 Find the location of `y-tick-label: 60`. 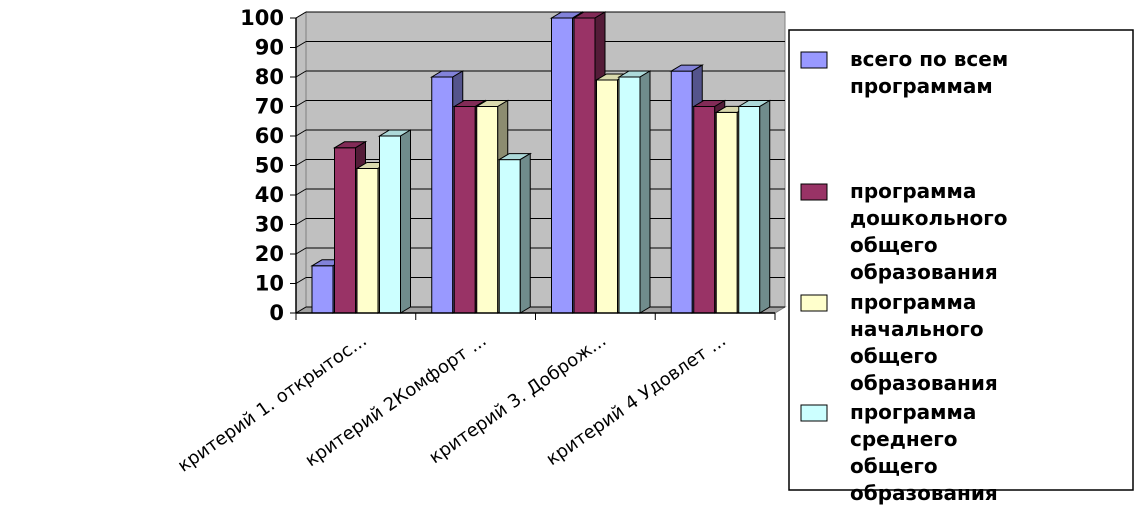

y-tick-label: 60 is located at coordinates (269, 136).